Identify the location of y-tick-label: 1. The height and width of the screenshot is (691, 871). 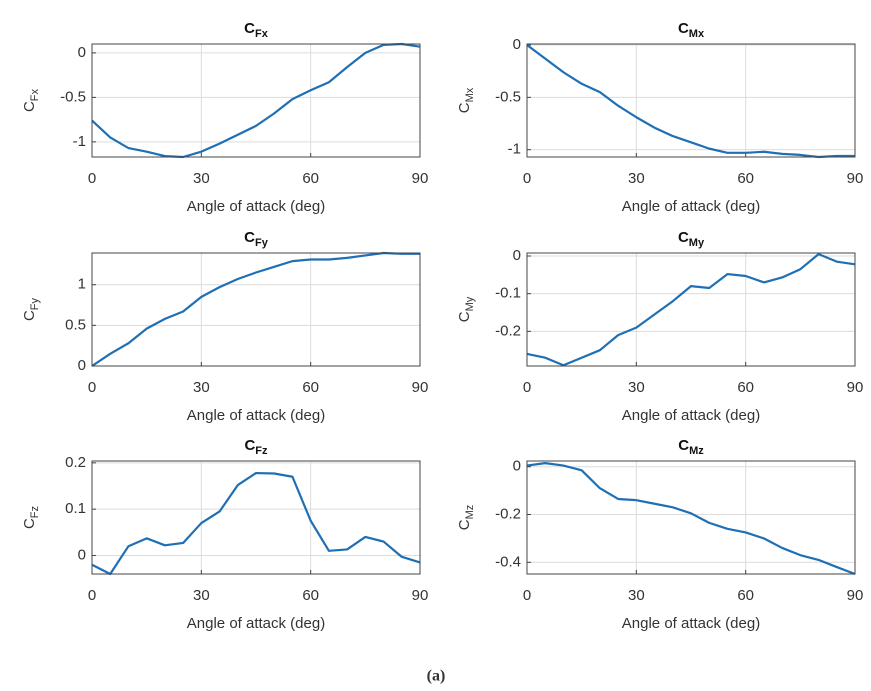
(82, 284).